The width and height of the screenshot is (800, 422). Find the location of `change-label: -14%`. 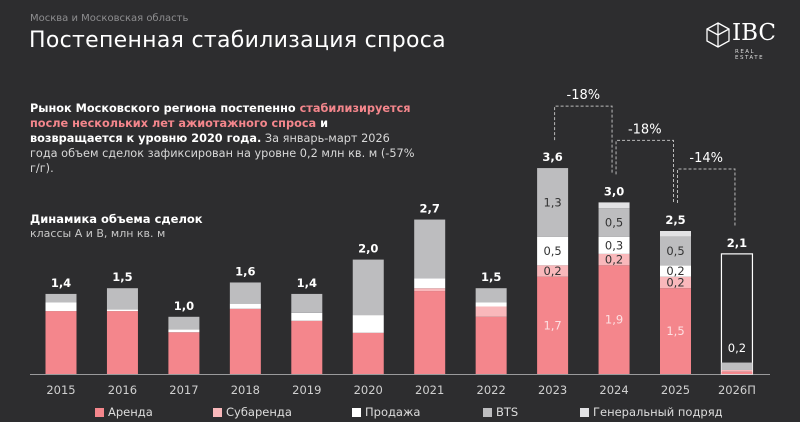

change-label: -14% is located at coordinates (706, 158).